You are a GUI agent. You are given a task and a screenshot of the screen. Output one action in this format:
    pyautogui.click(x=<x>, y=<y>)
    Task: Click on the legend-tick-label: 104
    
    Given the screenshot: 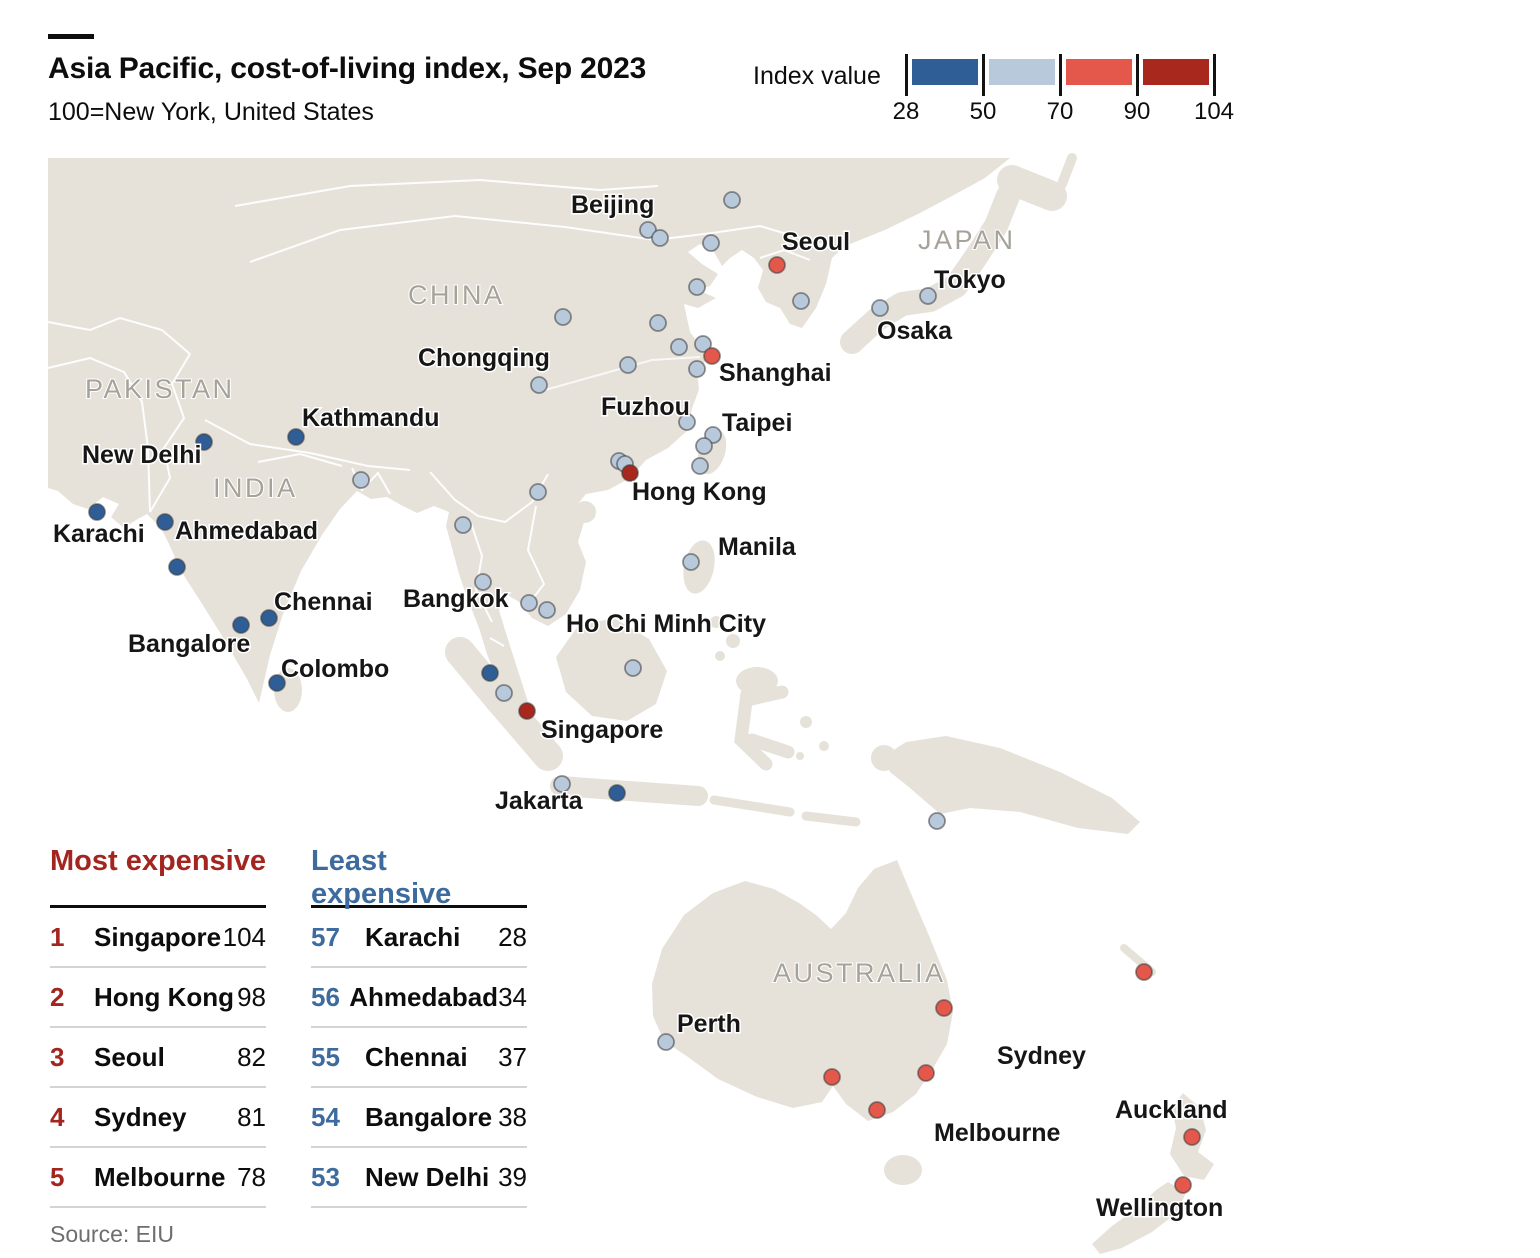 What is the action you would take?
    pyautogui.click(x=1214, y=111)
    